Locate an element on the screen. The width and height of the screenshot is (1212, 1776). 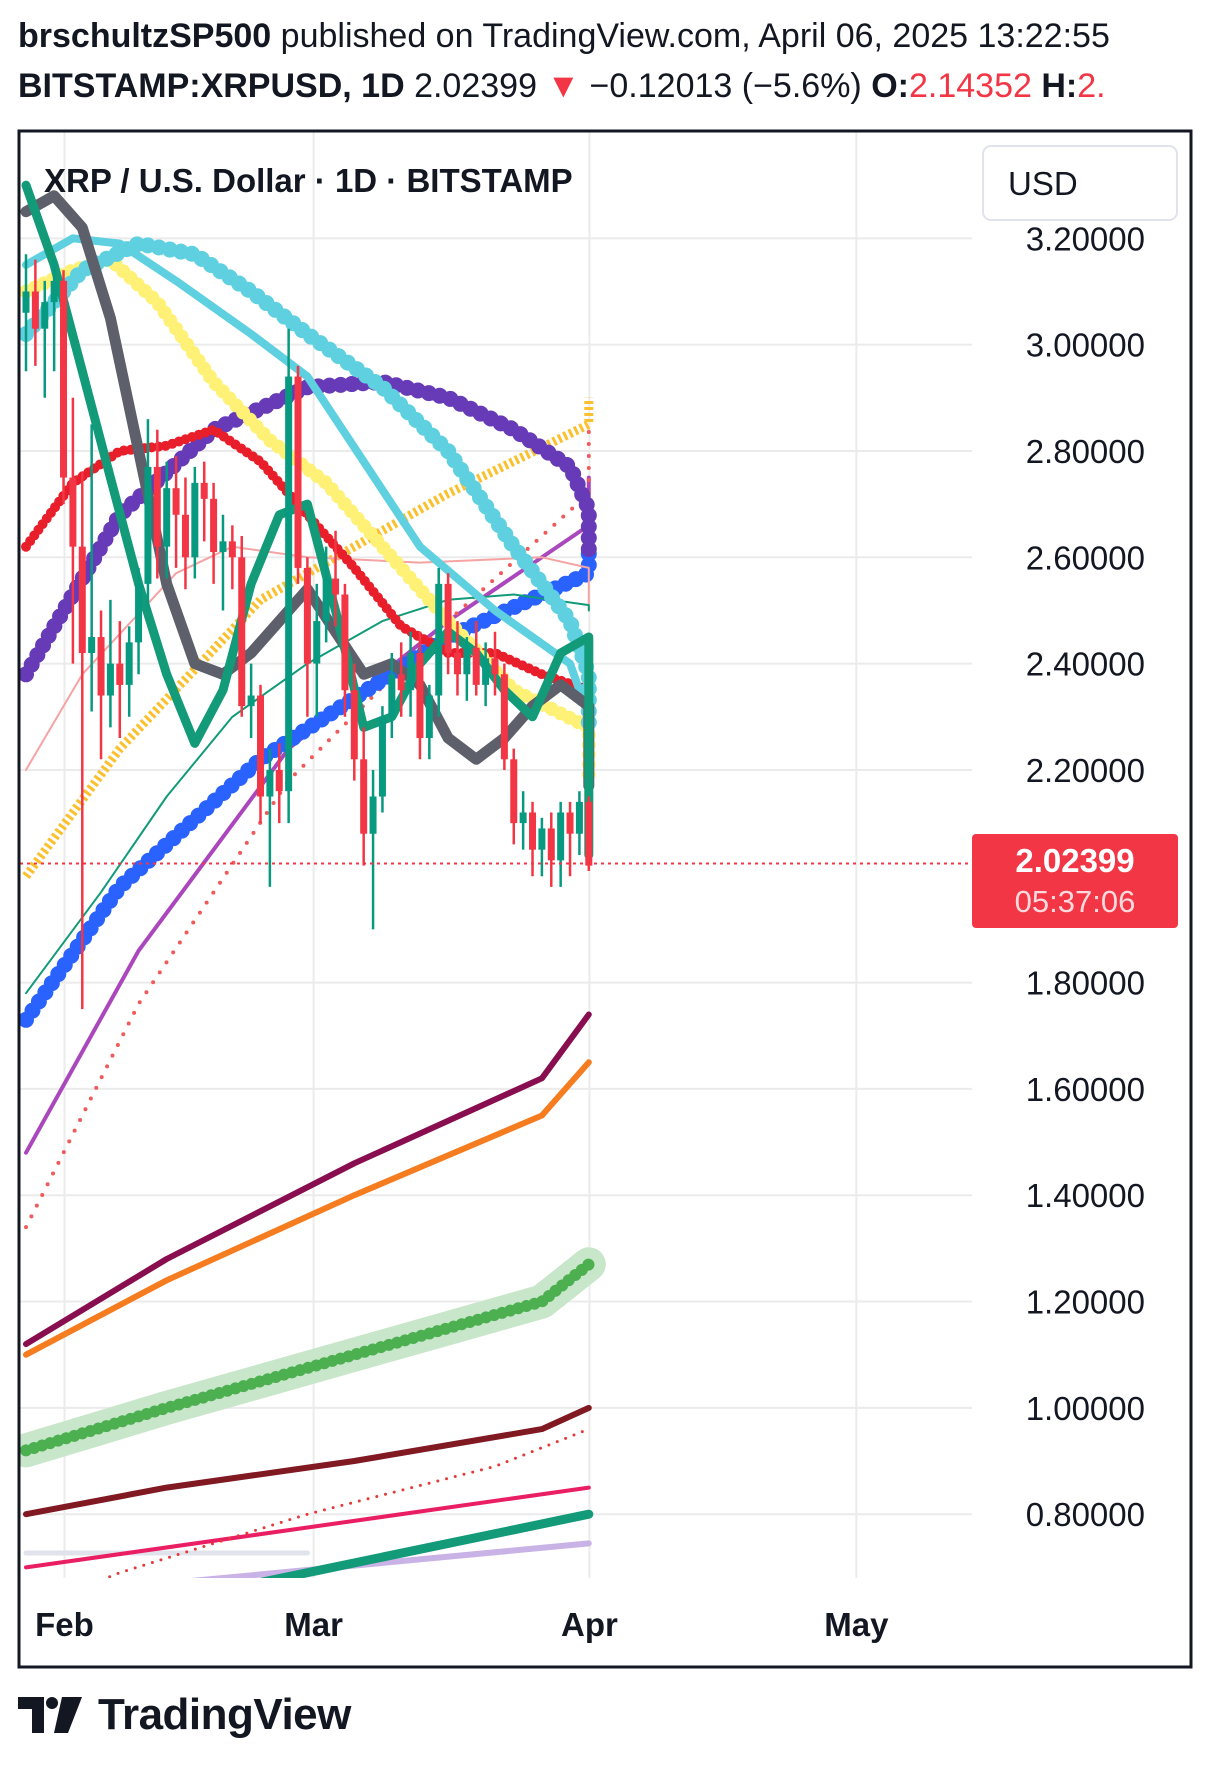
currency-label: USD is located at coordinates (1043, 183).